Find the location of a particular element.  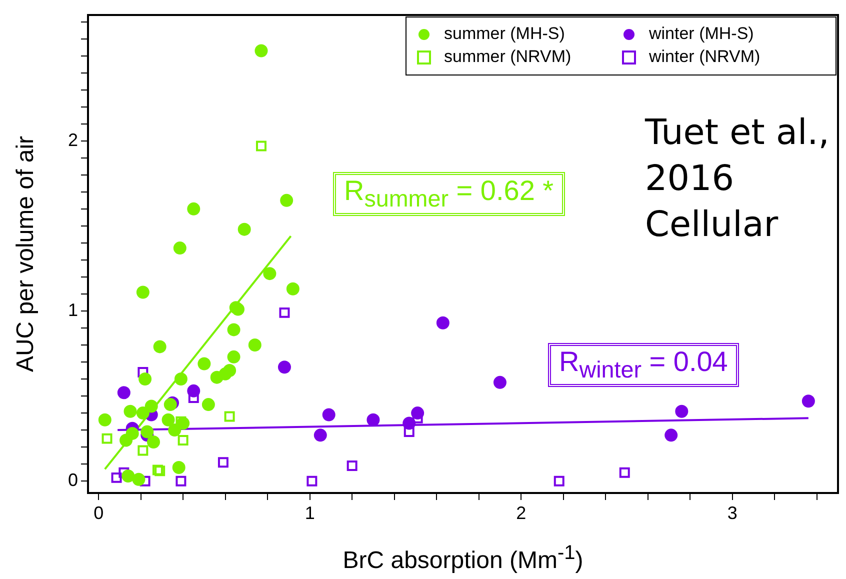

legend-label: winter (NRVM) is located at coordinates (704, 56).